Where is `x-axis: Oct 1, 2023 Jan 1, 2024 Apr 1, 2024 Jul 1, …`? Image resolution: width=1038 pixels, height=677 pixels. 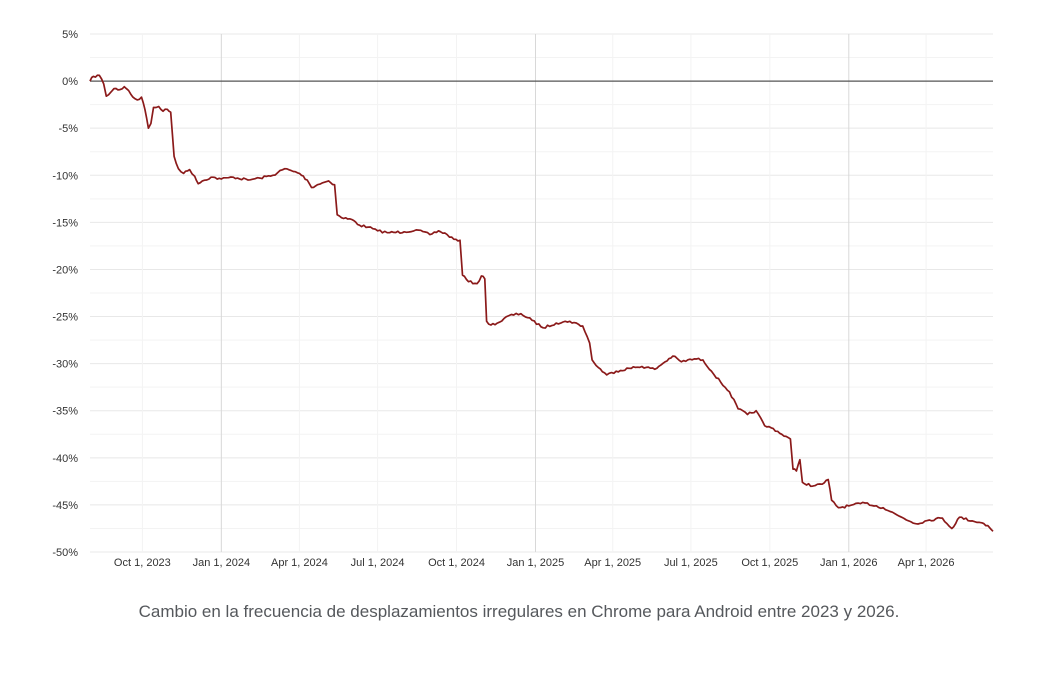 x-axis: Oct 1, 2023 Jan 1, 2024 Apr 1, 2024 Jul 1, … is located at coordinates (534, 563).